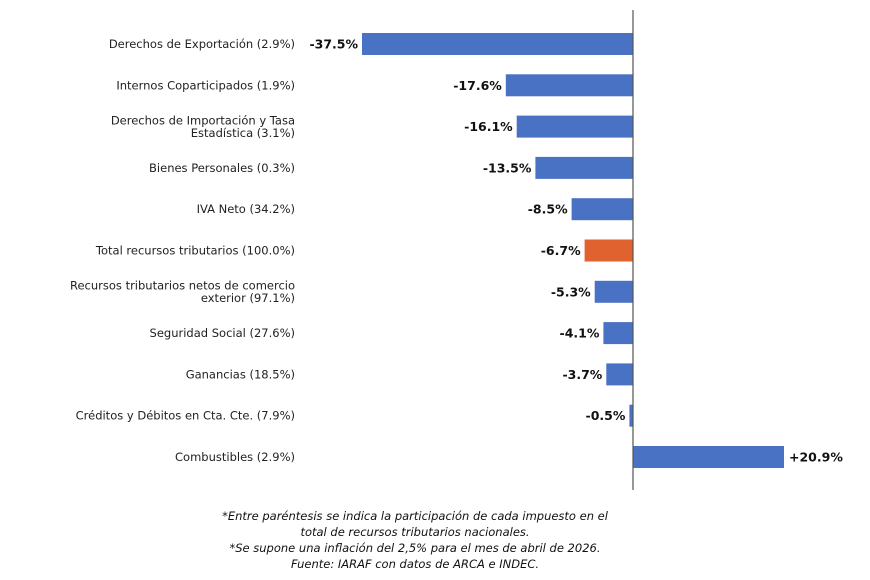  I want to click on source-note: Fuente: IARAF con datos de ARCA e INDEC., so click(415, 564).